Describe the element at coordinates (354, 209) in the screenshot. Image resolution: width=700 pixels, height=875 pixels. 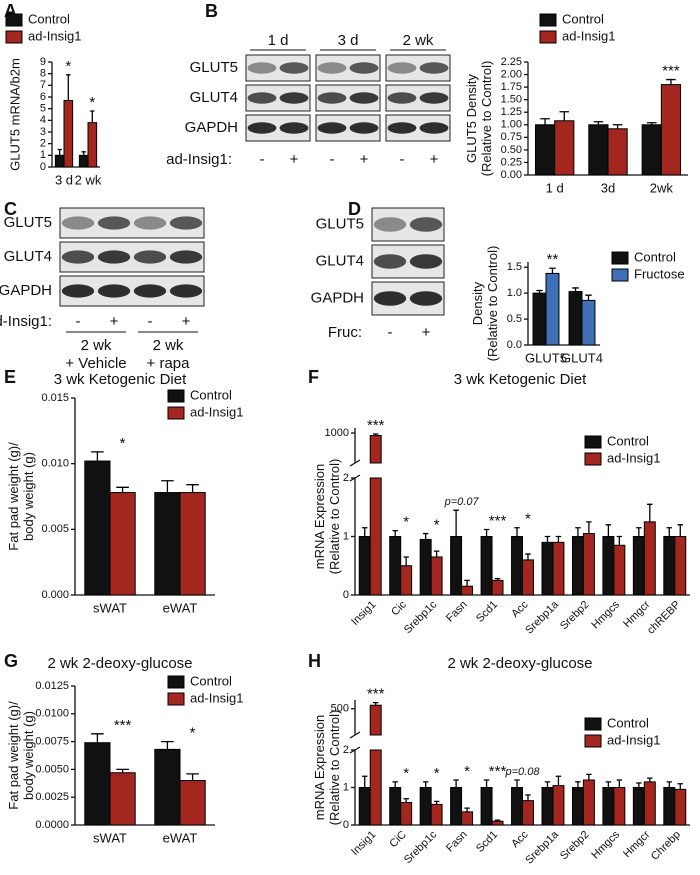
I see `panel-letter: D` at that location.